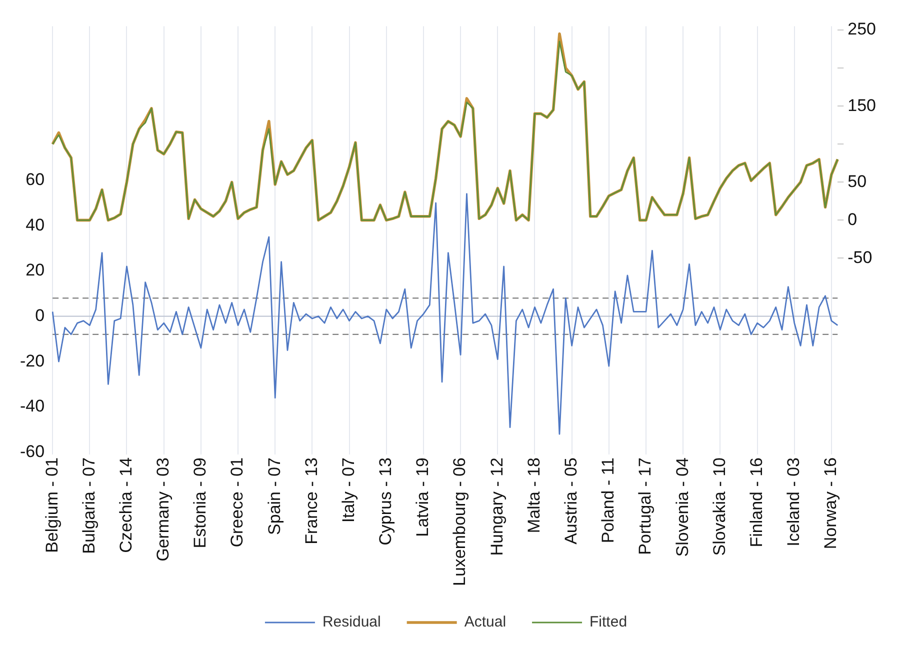 The height and width of the screenshot is (648, 898). I want to click on x-tick-label: Czechia - 14, so click(126, 505).